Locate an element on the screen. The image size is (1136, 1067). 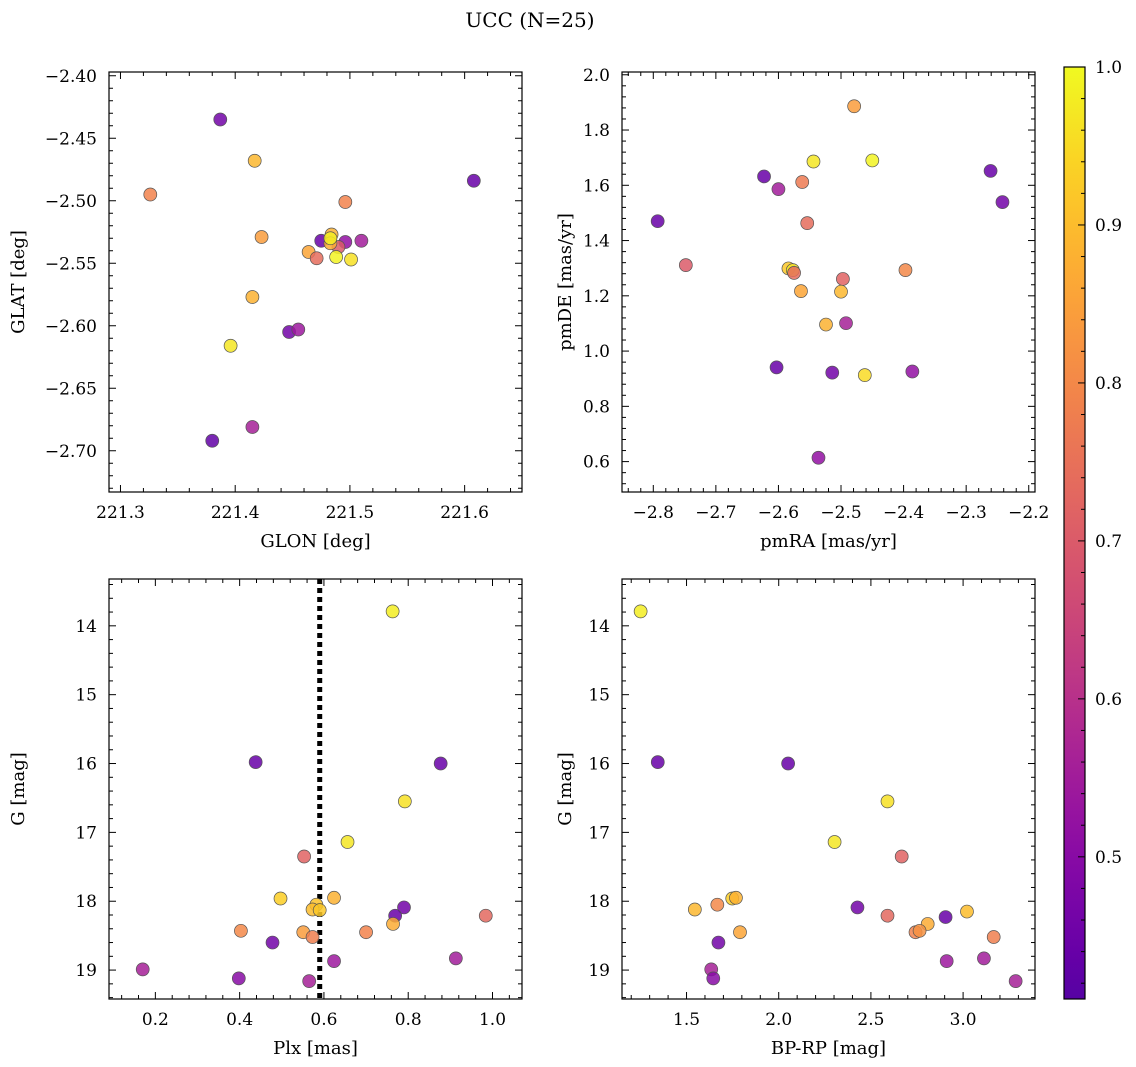
figure-title: UCC (N=25) is located at coordinates (529, 20).